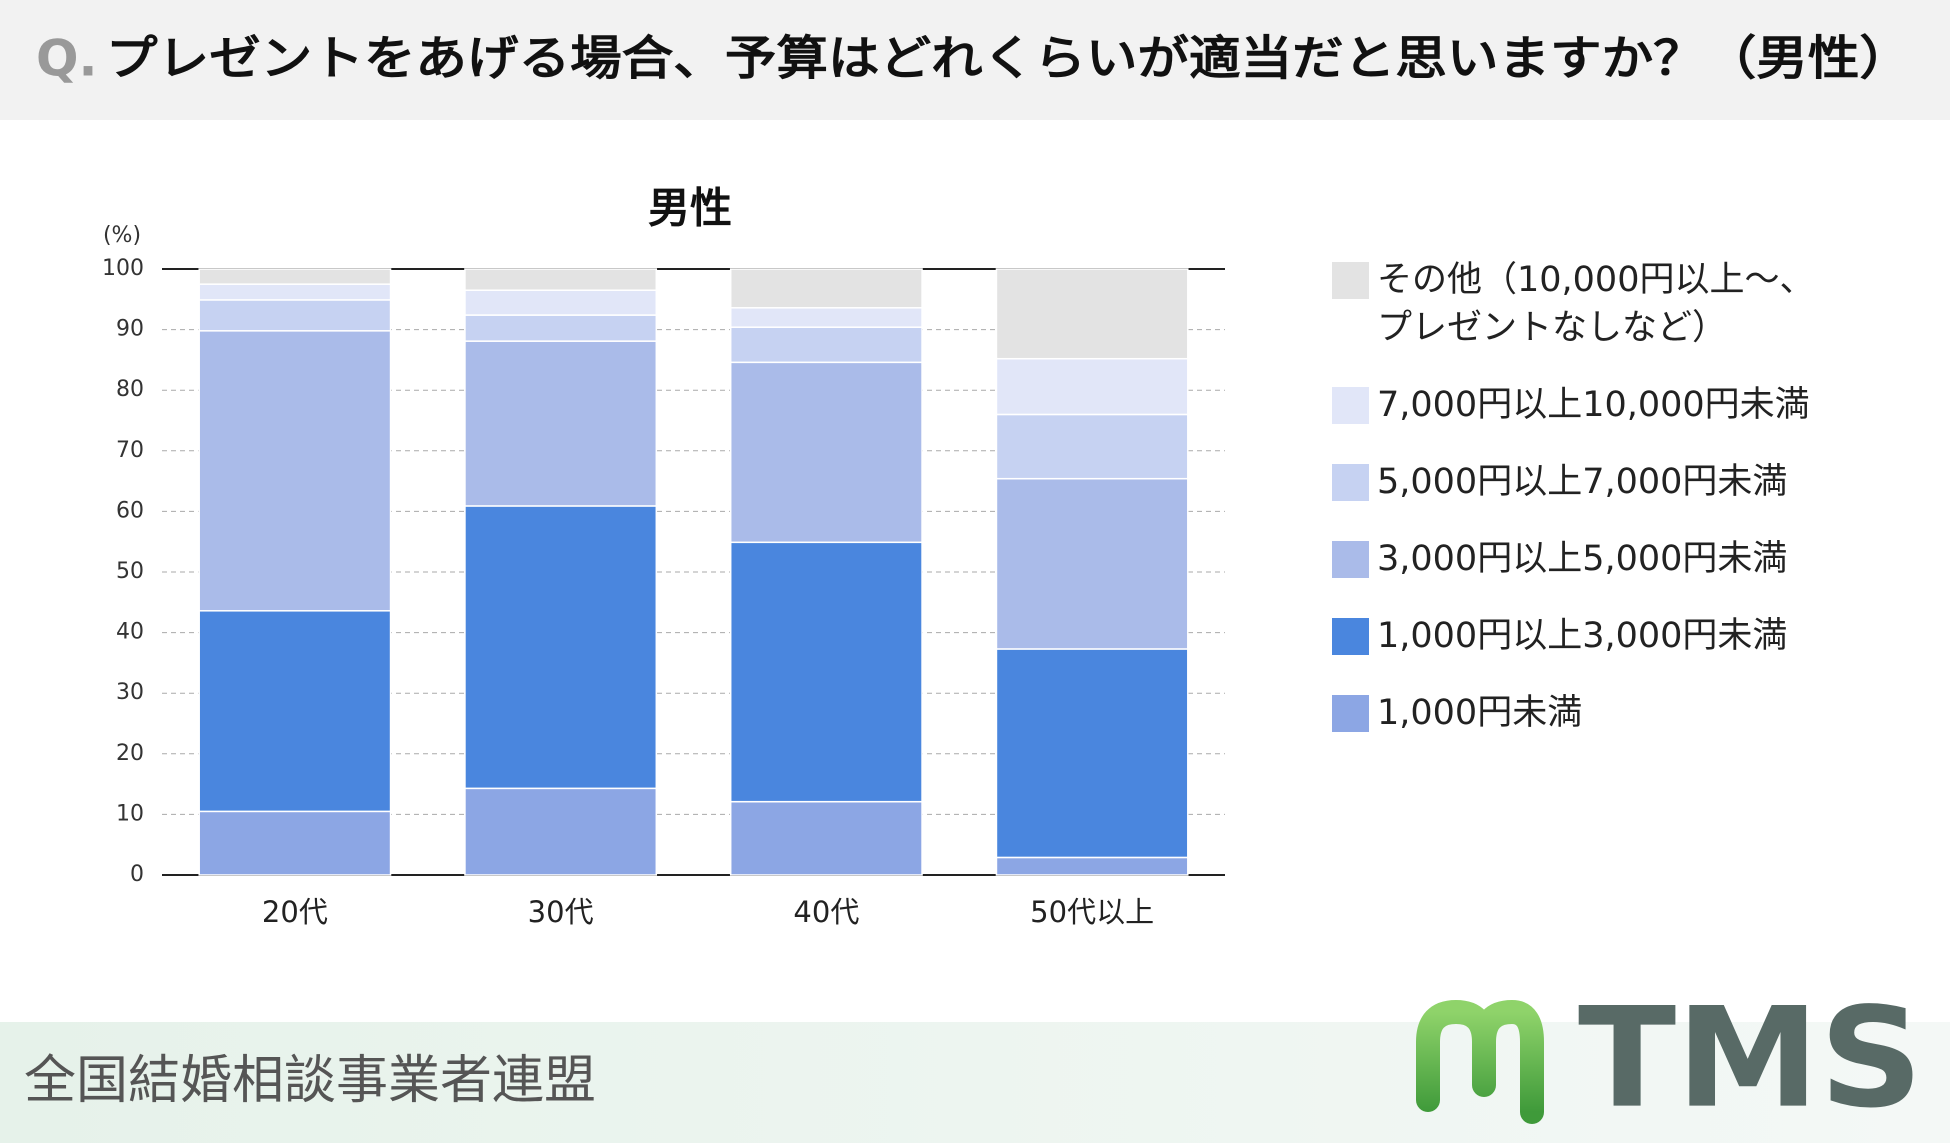 The height and width of the screenshot is (1143, 1950). What do you see at coordinates (130, 450) in the screenshot?
I see `y-tick-label: 70` at bounding box center [130, 450].